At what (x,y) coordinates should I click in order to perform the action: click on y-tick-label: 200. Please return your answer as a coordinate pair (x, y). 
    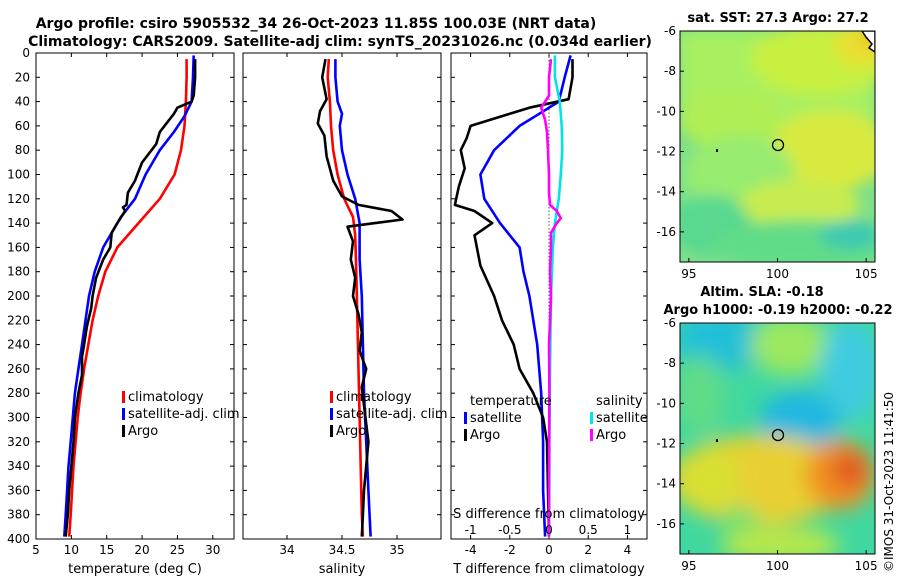
    Looking at the image, I should click on (18, 296).